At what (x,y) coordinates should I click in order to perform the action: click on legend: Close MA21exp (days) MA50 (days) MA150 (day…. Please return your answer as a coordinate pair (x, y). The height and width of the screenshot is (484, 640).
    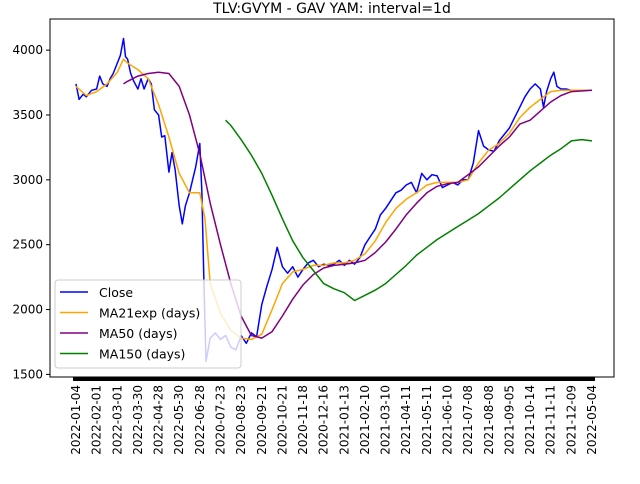
    Looking at the image, I should click on (148, 324).